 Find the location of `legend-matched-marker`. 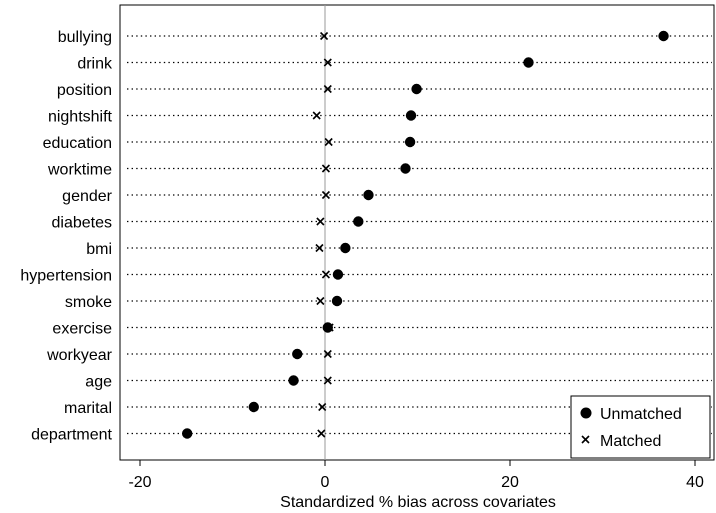

legend-matched-marker is located at coordinates (585, 439).